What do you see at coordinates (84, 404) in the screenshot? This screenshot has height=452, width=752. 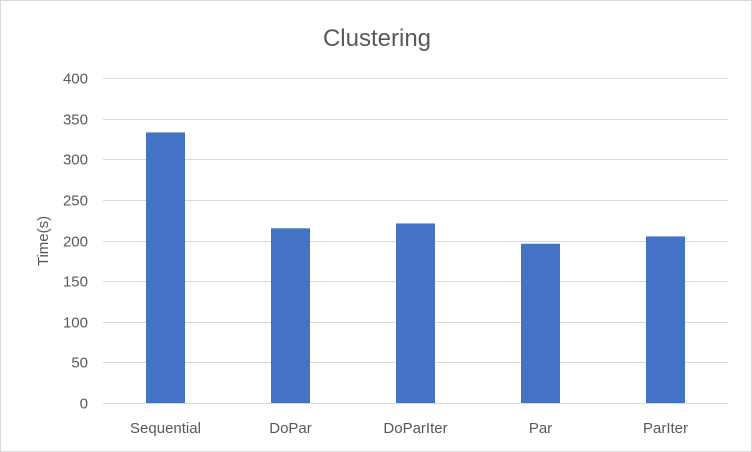 I see `y-tick-label: 0` at bounding box center [84, 404].